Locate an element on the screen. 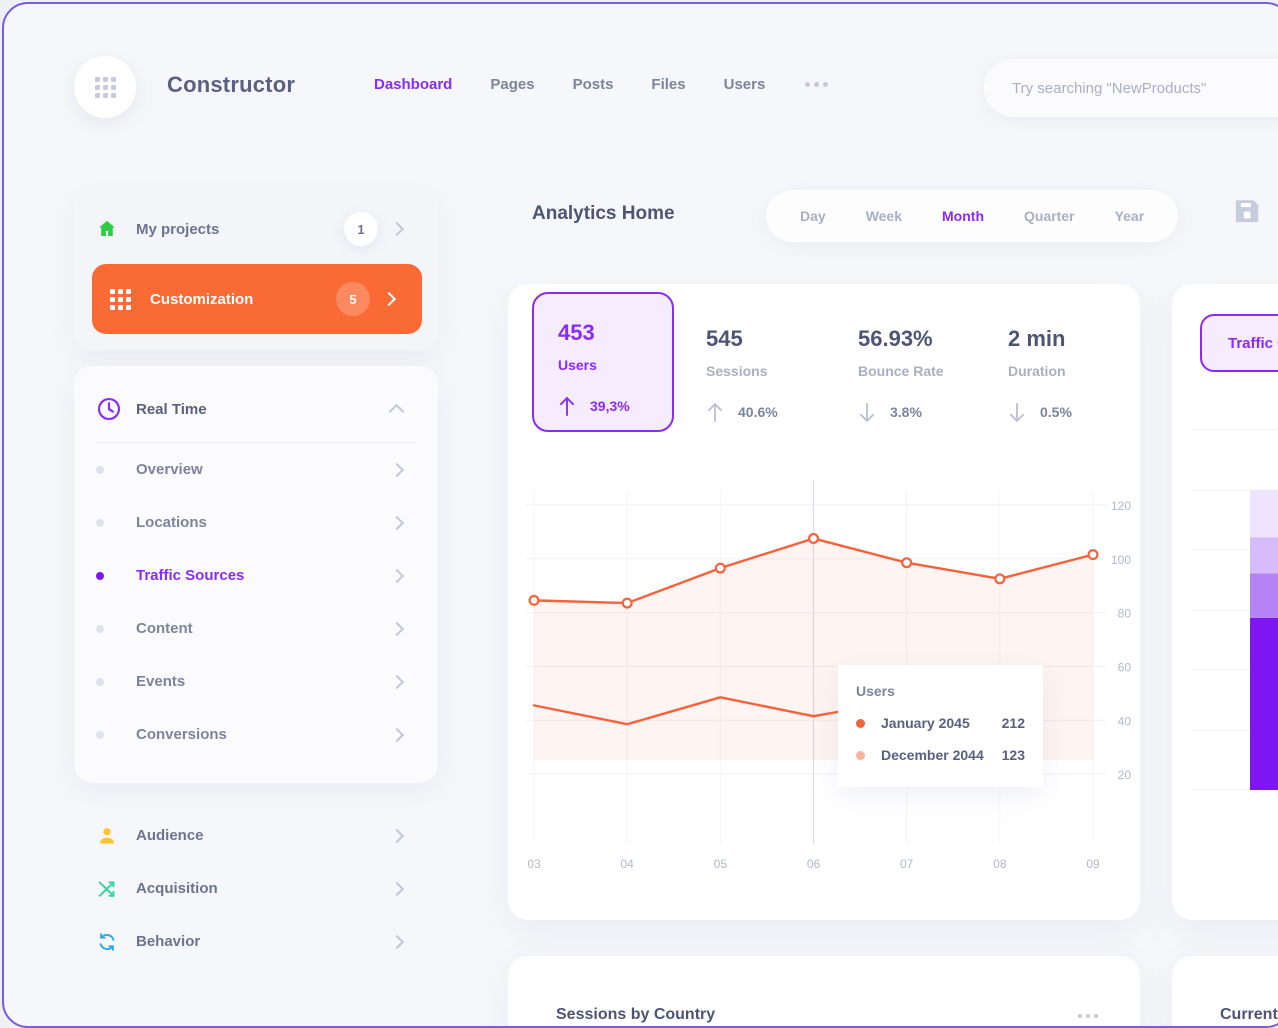  sidebar-subitem-locations: Locations is located at coordinates (256, 522).